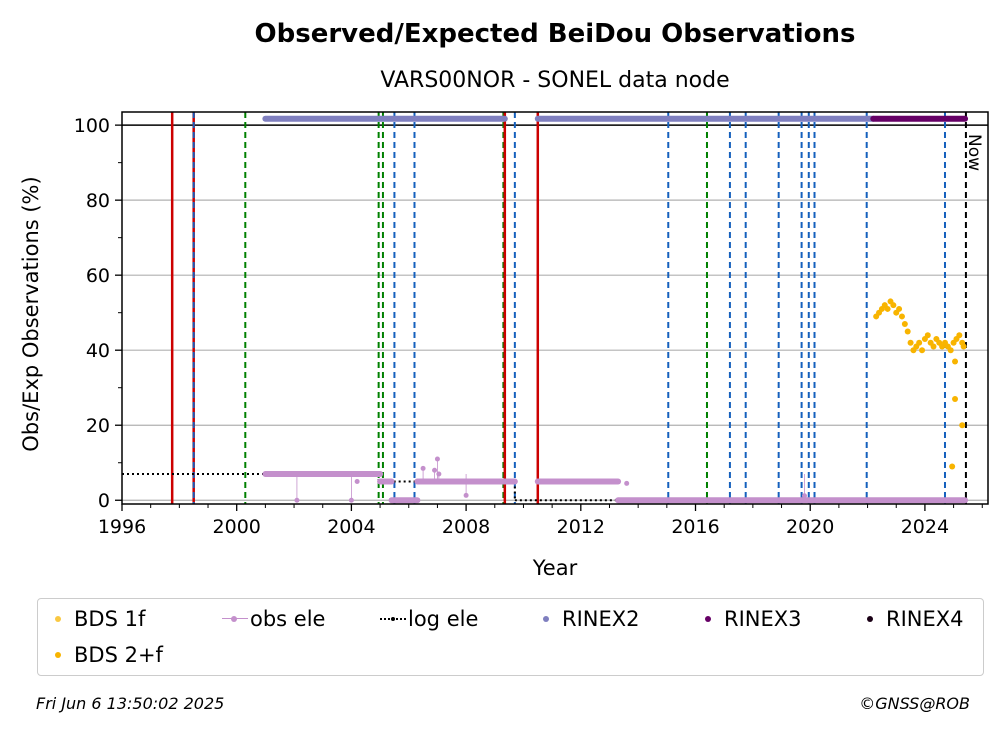  I want to click on legend-marker-rinex2, so click(547, 619).